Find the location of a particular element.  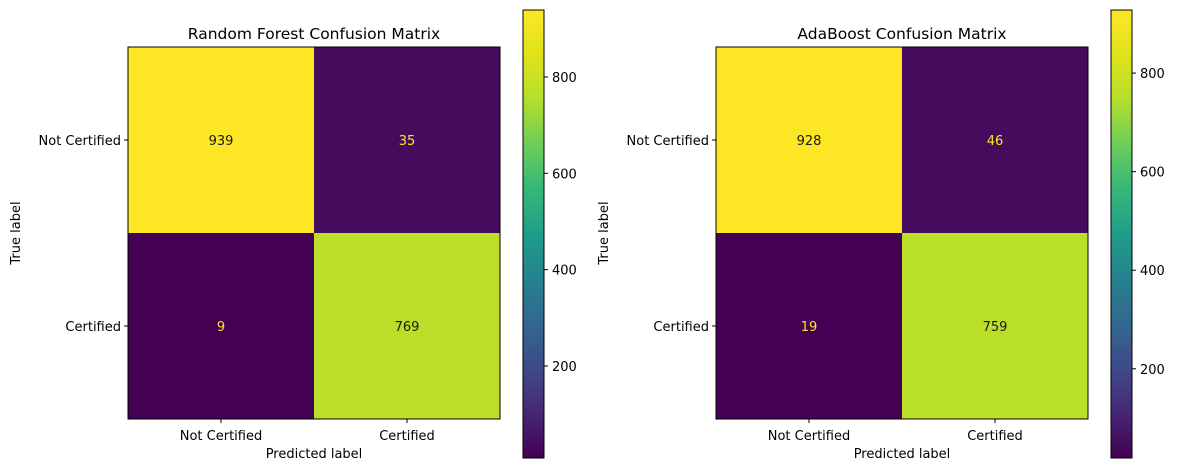

cell-value-label: 46 is located at coordinates (995, 141).